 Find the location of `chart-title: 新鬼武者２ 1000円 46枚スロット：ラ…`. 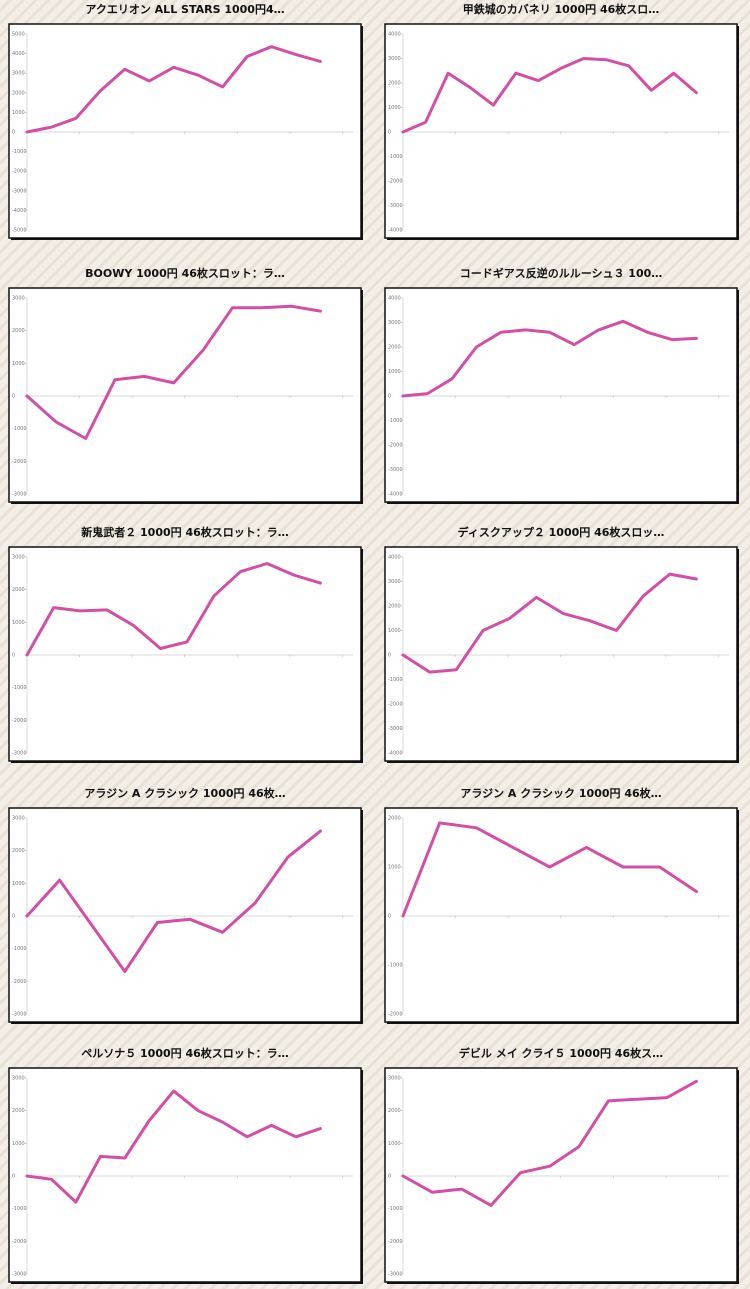

chart-title: 新鬼武者２ 1000円 46枚スロット：ラ… is located at coordinates (185, 532).